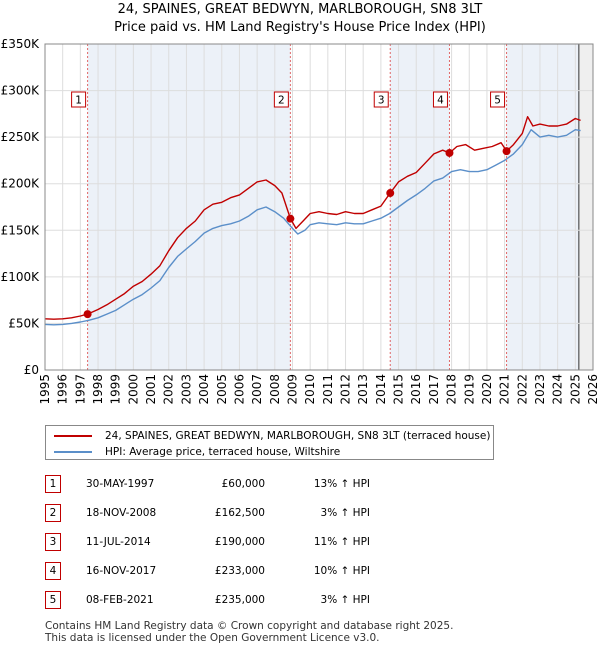 This screenshot has height=650, width=600. Describe the element at coordinates (53, 571) in the screenshot. I see `row-marker-badge: 4` at that location.